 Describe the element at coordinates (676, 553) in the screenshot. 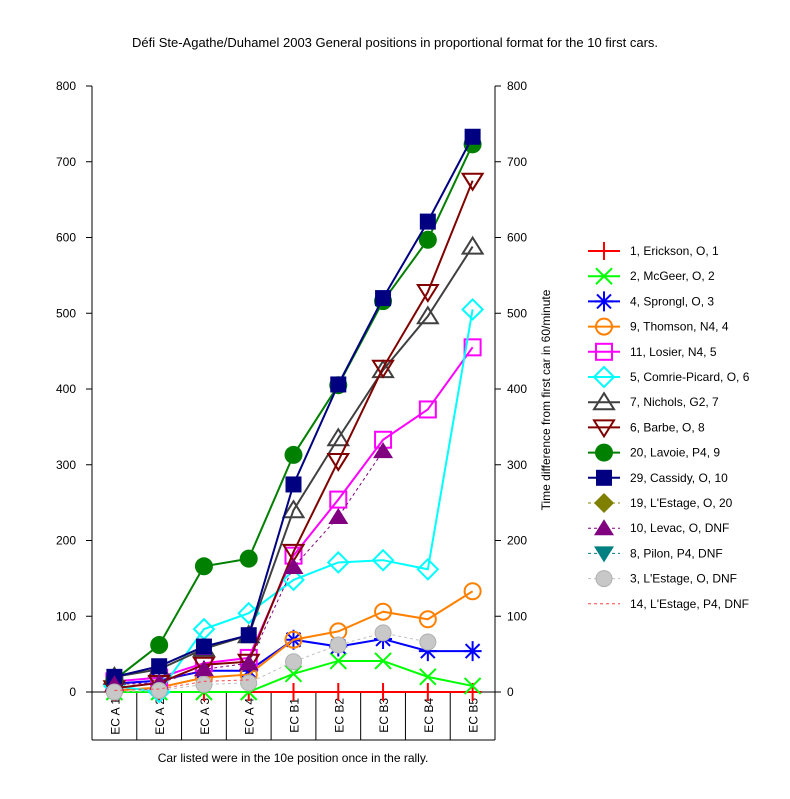

I see `legend-label: 8, Pilon, P4, DNF` at that location.